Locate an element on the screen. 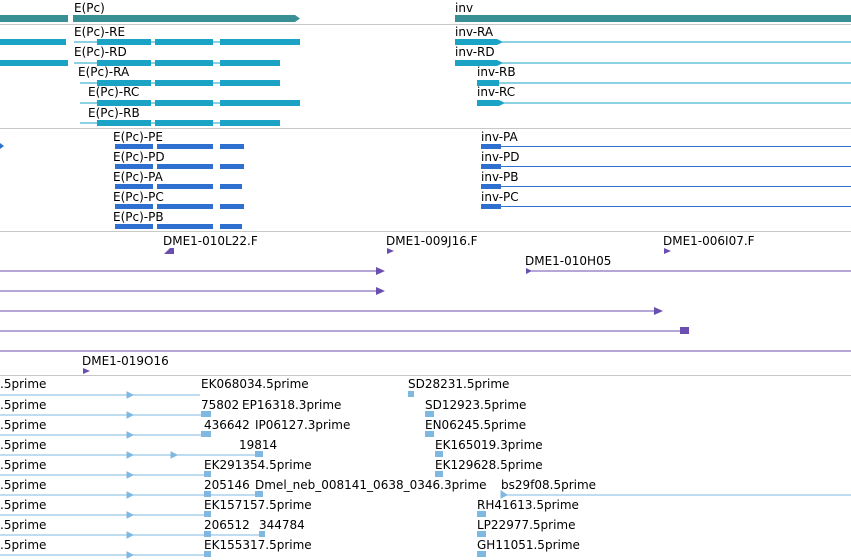  transcript-epc-re: E(Pc)-RE is located at coordinates (187, 35).